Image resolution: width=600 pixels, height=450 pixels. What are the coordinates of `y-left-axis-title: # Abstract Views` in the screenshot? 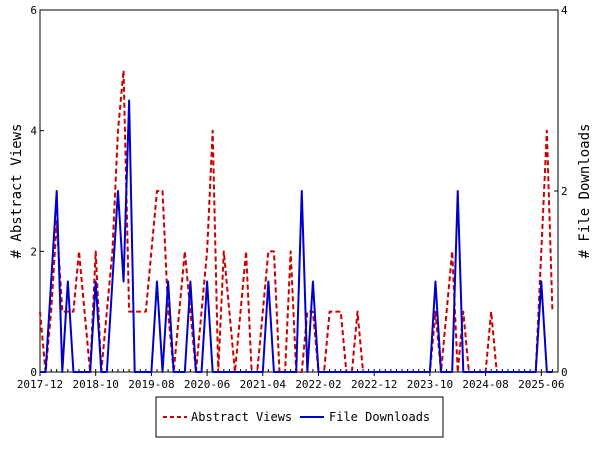 It's located at (17, 191).